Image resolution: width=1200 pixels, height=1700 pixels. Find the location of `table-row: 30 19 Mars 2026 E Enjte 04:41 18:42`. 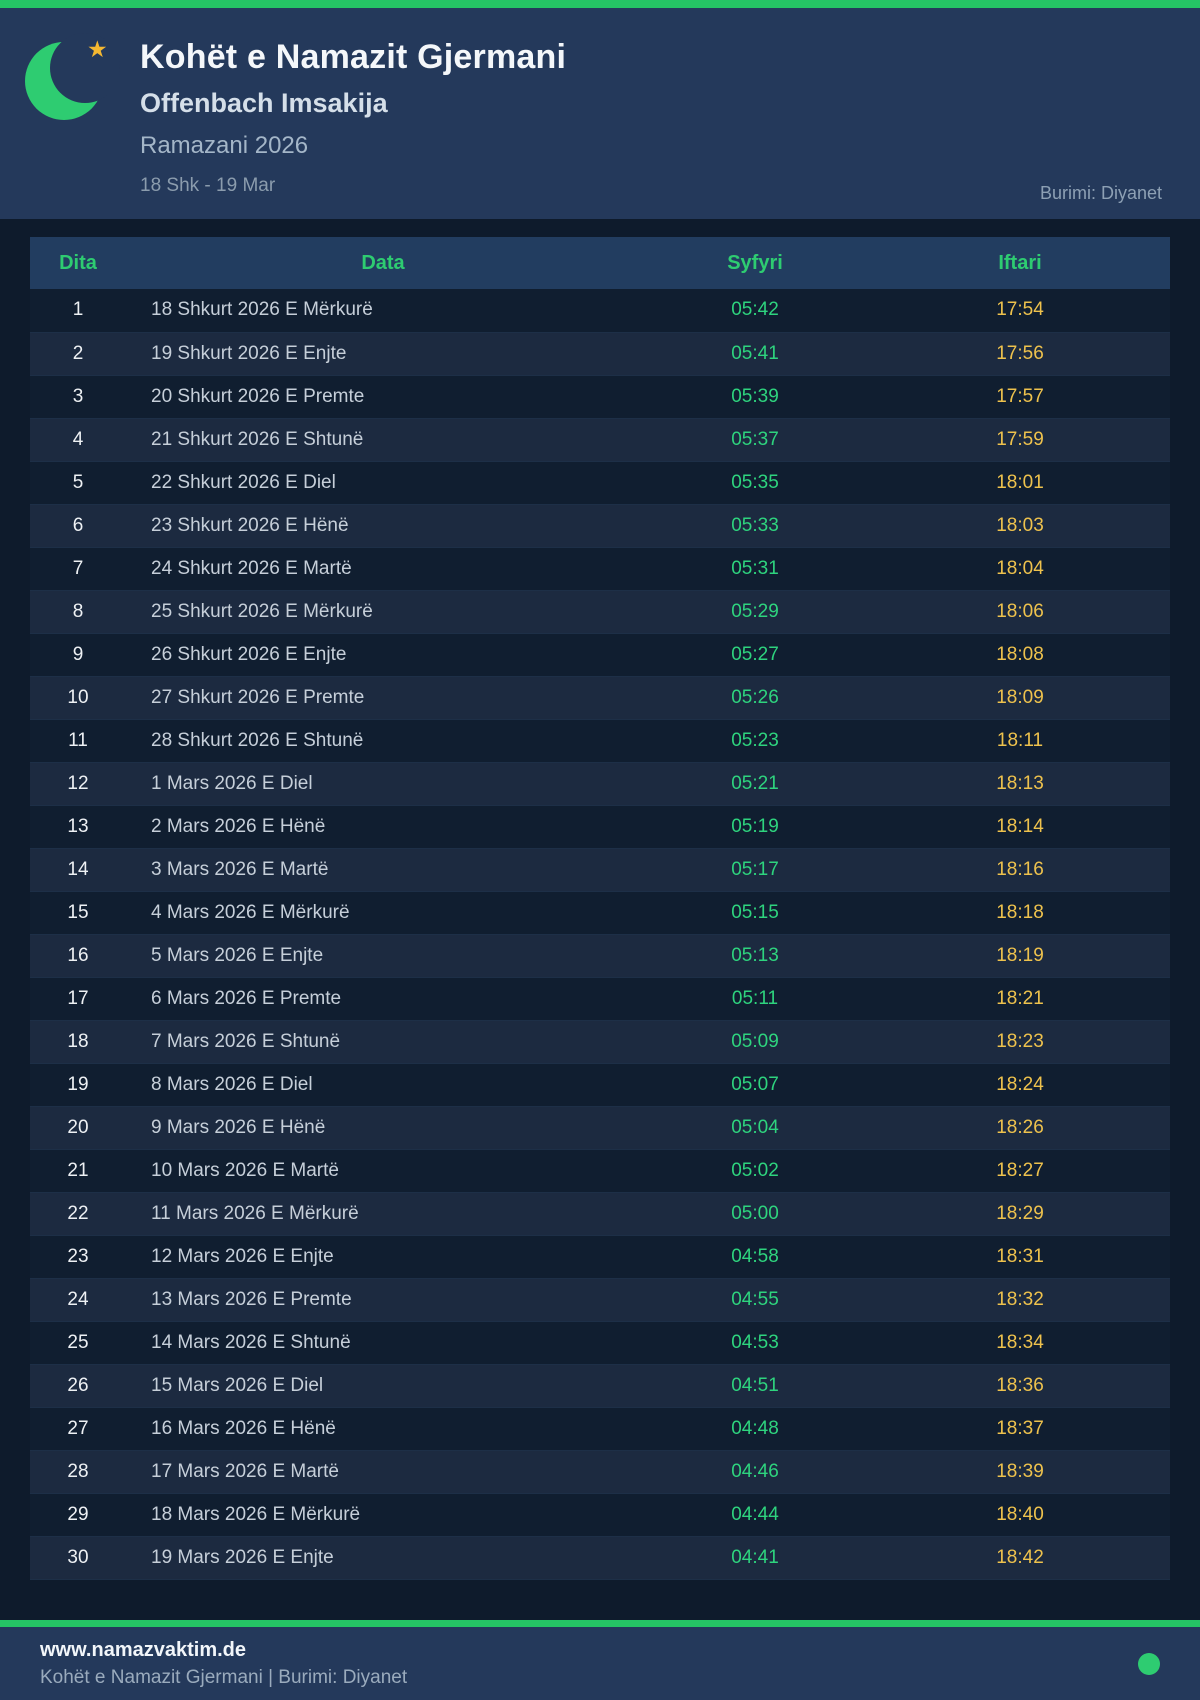

table-row: 30 19 Mars 2026 E Enjte 04:41 18:42 is located at coordinates (600, 1558).